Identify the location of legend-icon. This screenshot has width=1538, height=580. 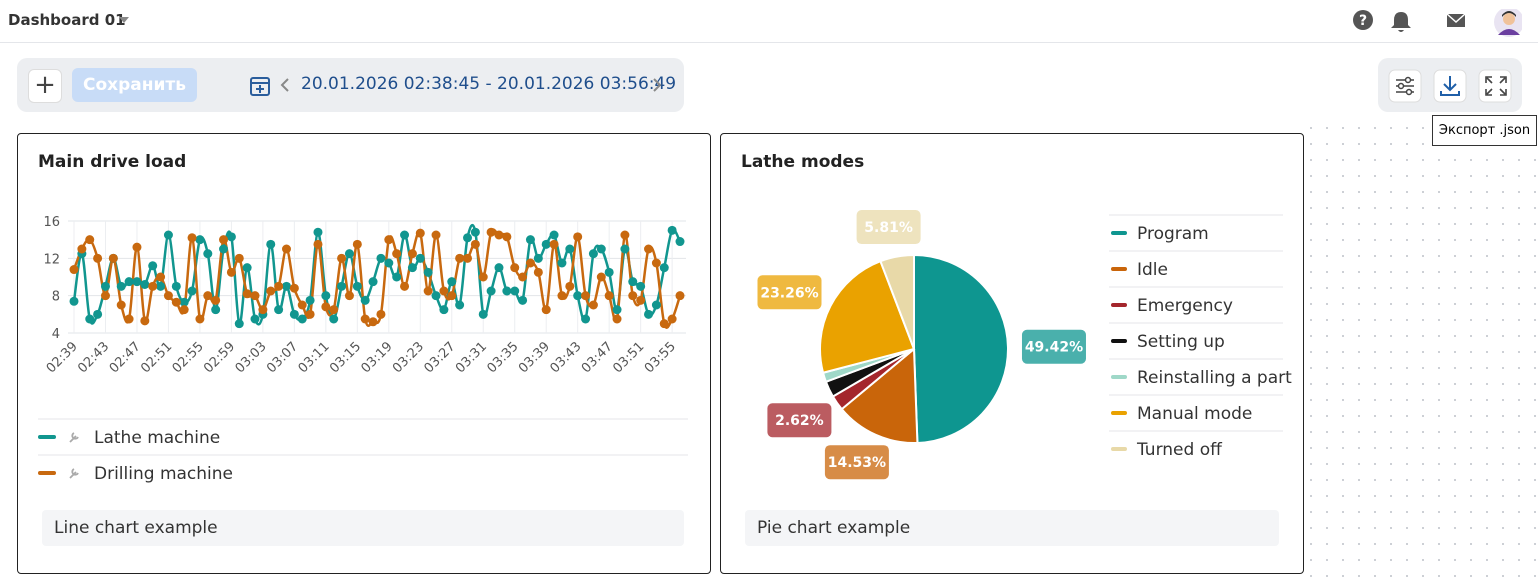
(74, 437).